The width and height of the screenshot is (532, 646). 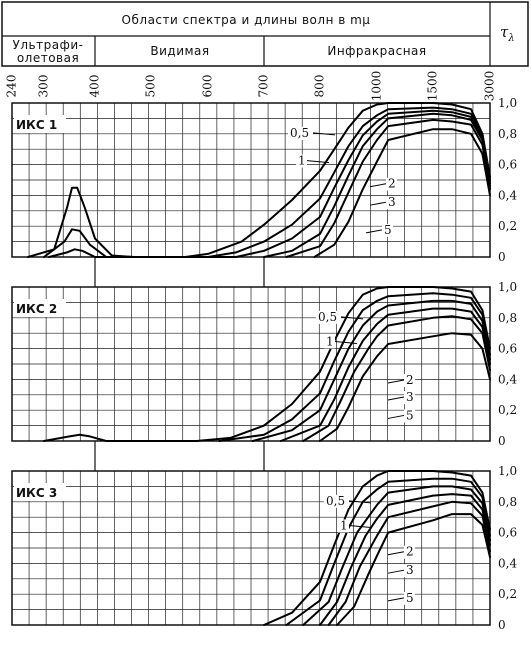 I want to click on x-tick-label: 800, so click(x=320, y=86).